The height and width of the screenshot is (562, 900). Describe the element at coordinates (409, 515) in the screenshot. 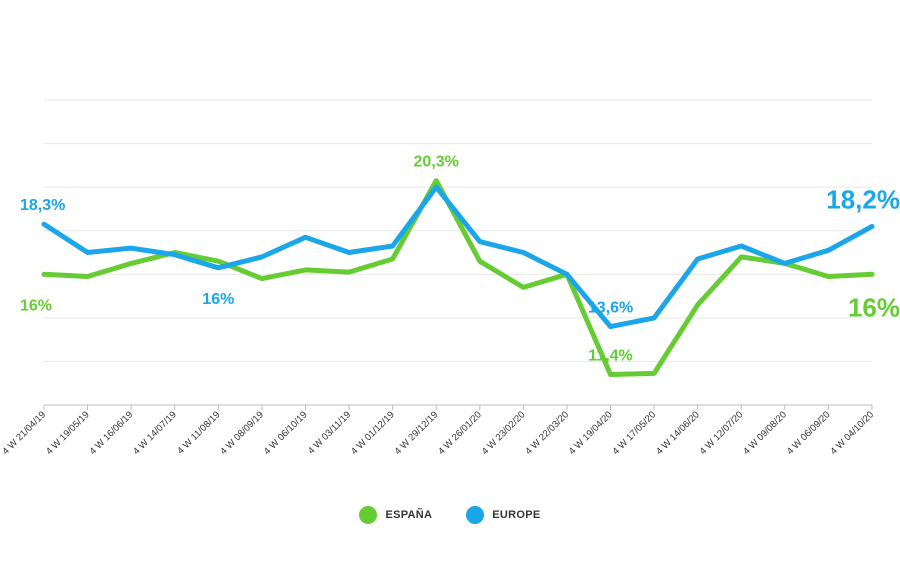

I see `legend-label-espana: ESPAÑA` at that location.